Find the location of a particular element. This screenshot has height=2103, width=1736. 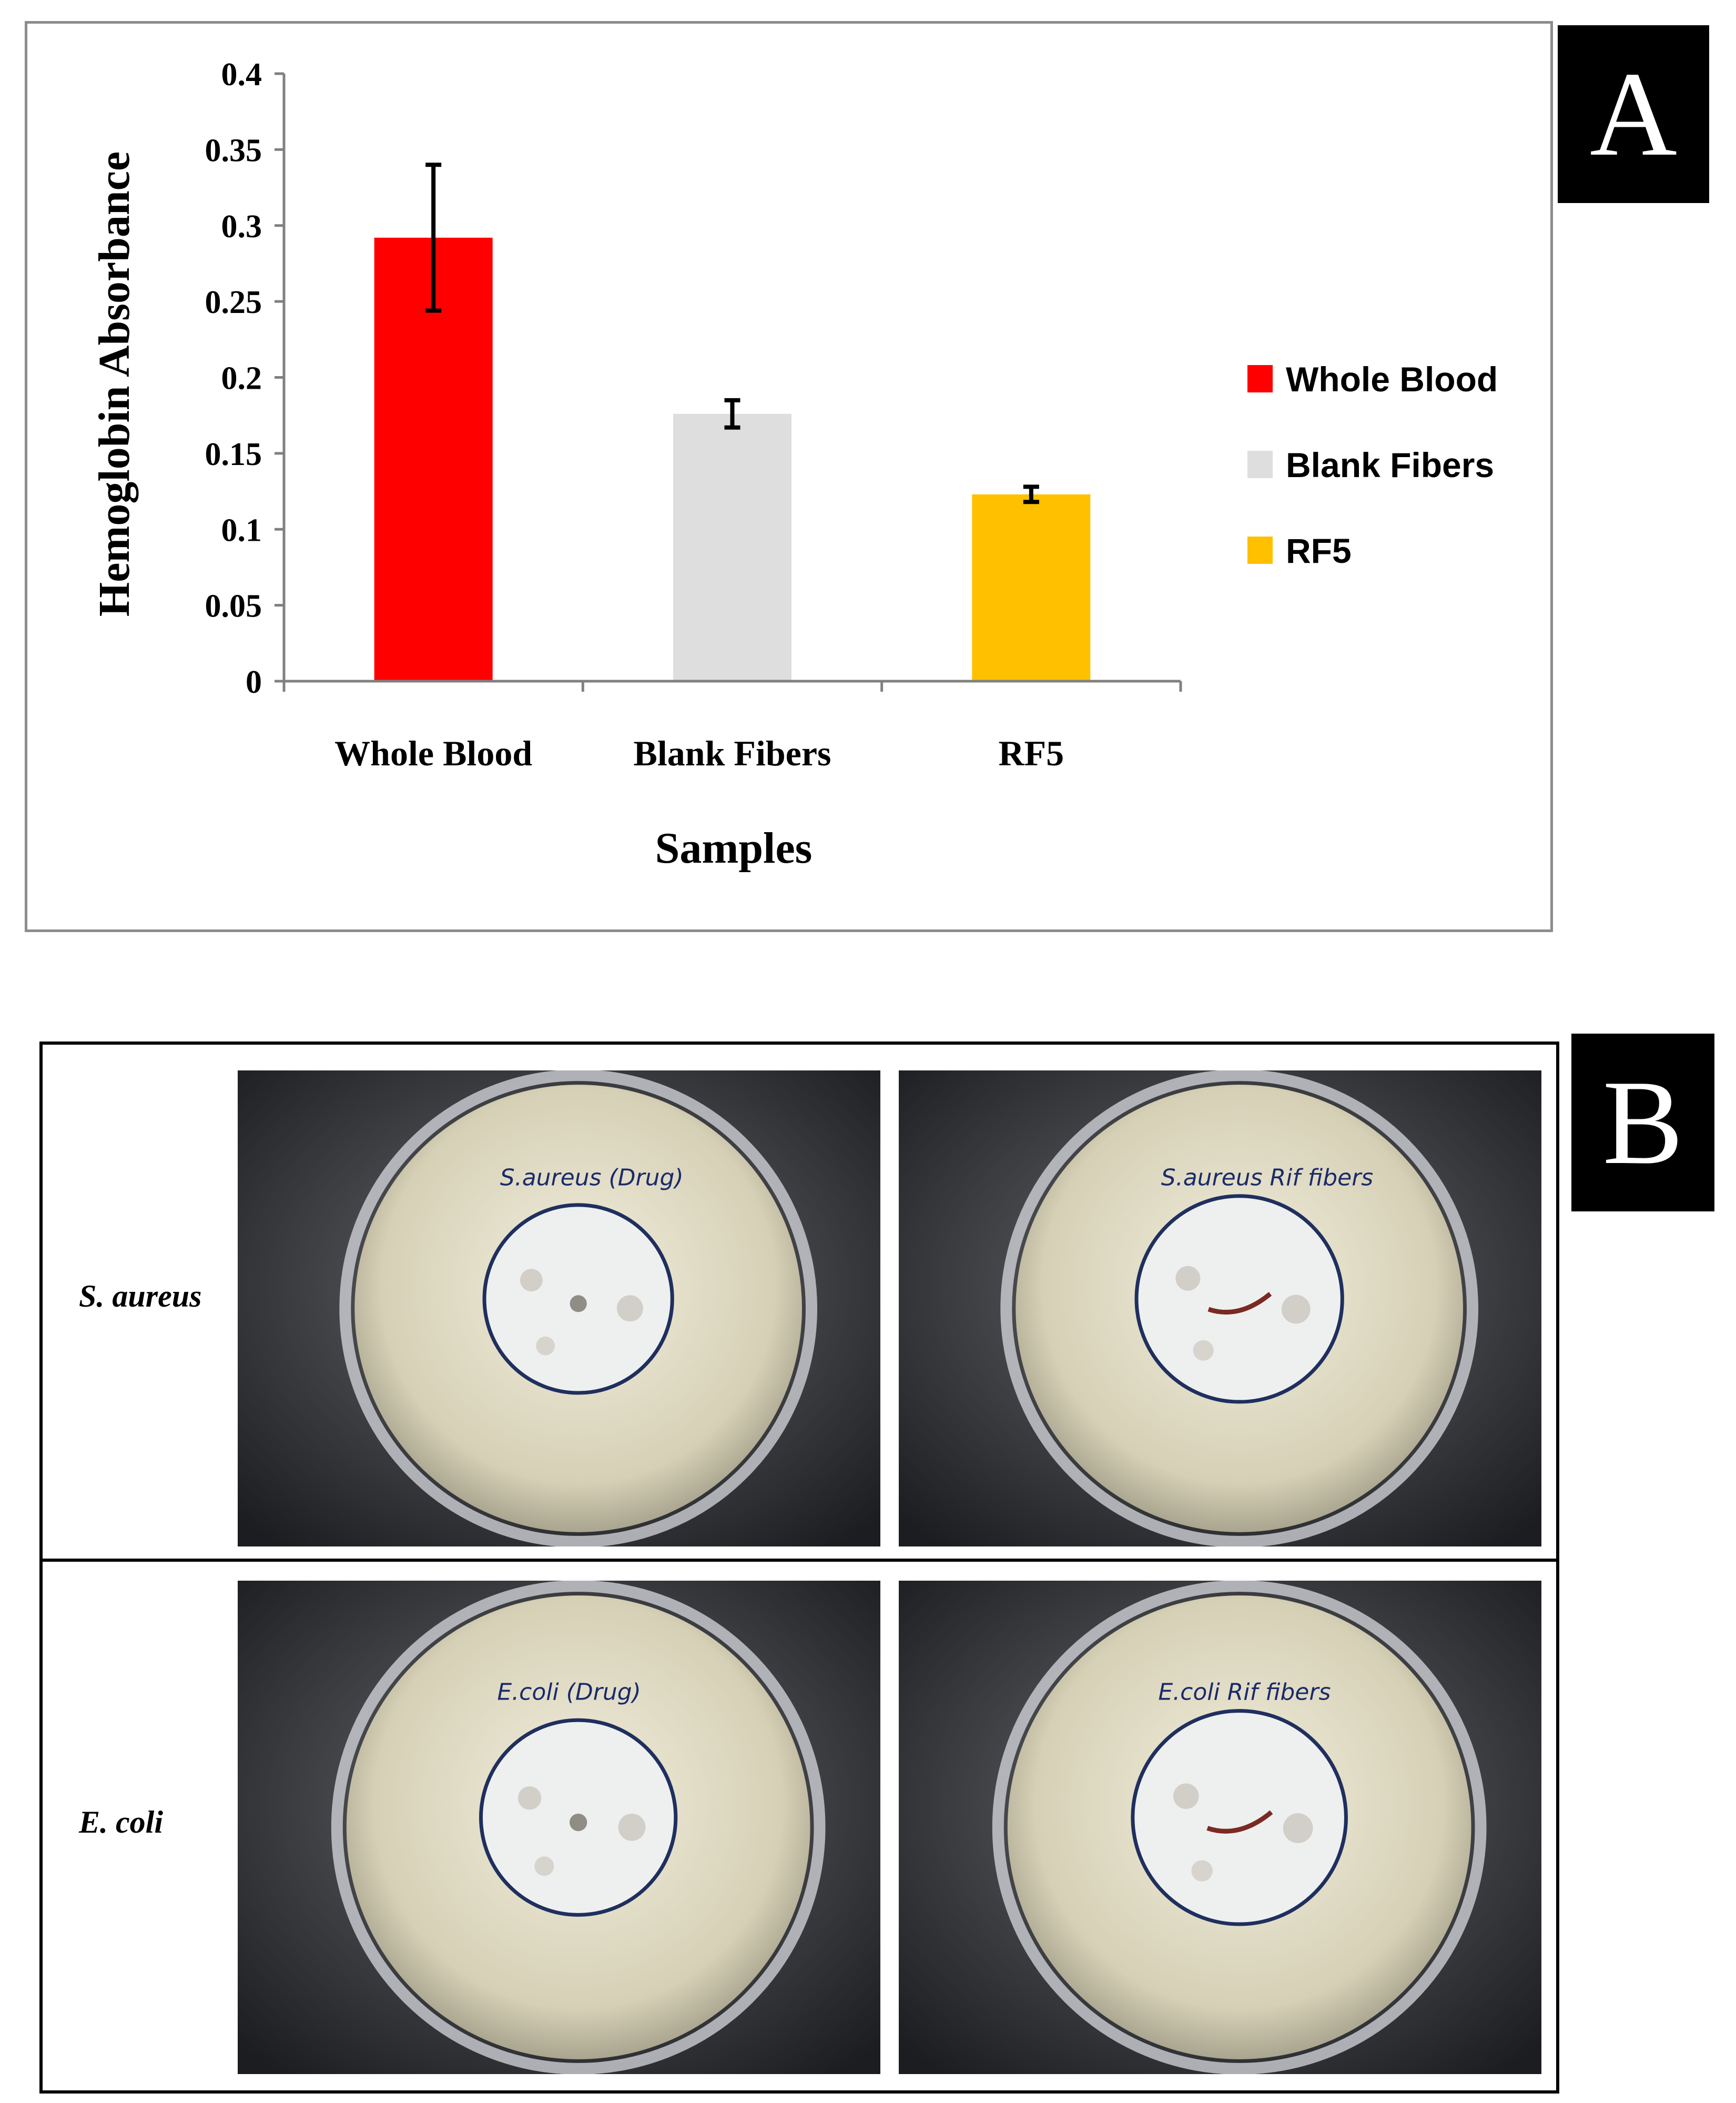

row-label-s-aureus: S. aureus is located at coordinates (140, 1296).